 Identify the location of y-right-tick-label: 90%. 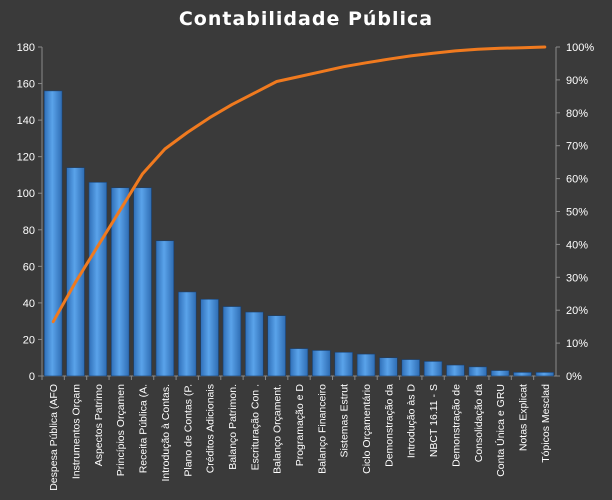
(577, 81).